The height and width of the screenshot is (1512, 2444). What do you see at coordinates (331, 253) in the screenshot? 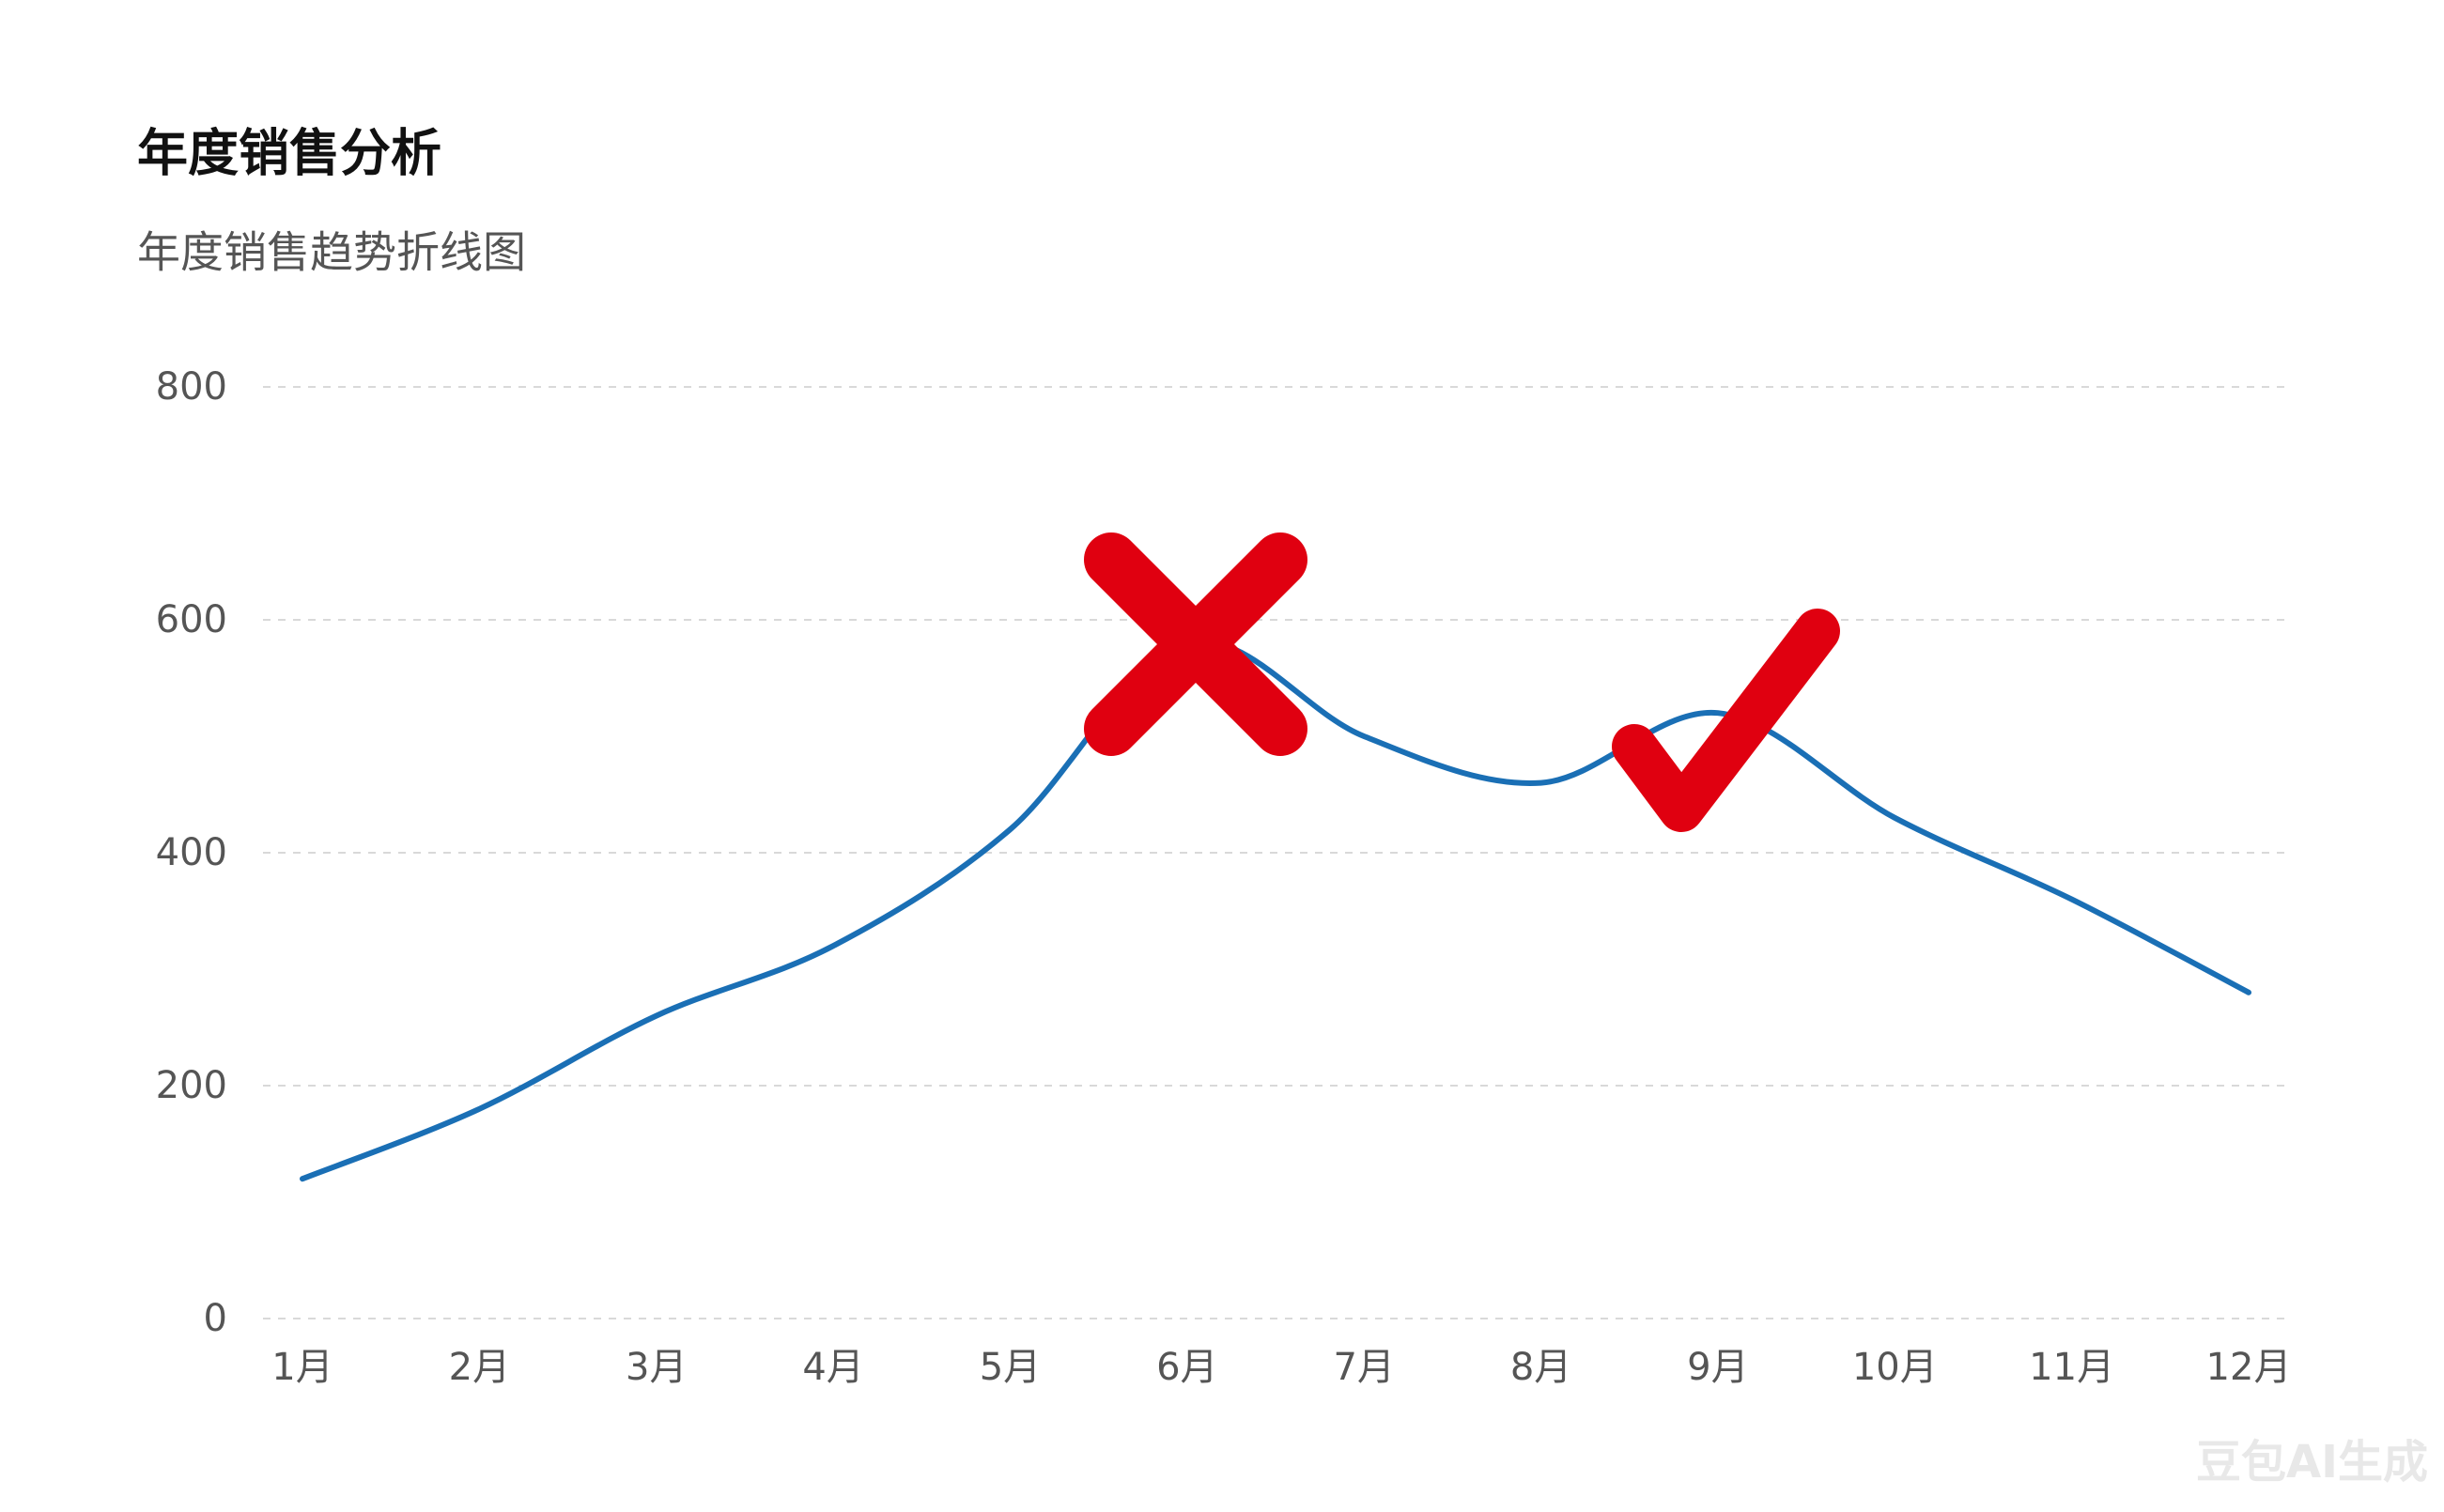
I see `chart-subtitle: 年度销售趋势折线图` at bounding box center [331, 253].